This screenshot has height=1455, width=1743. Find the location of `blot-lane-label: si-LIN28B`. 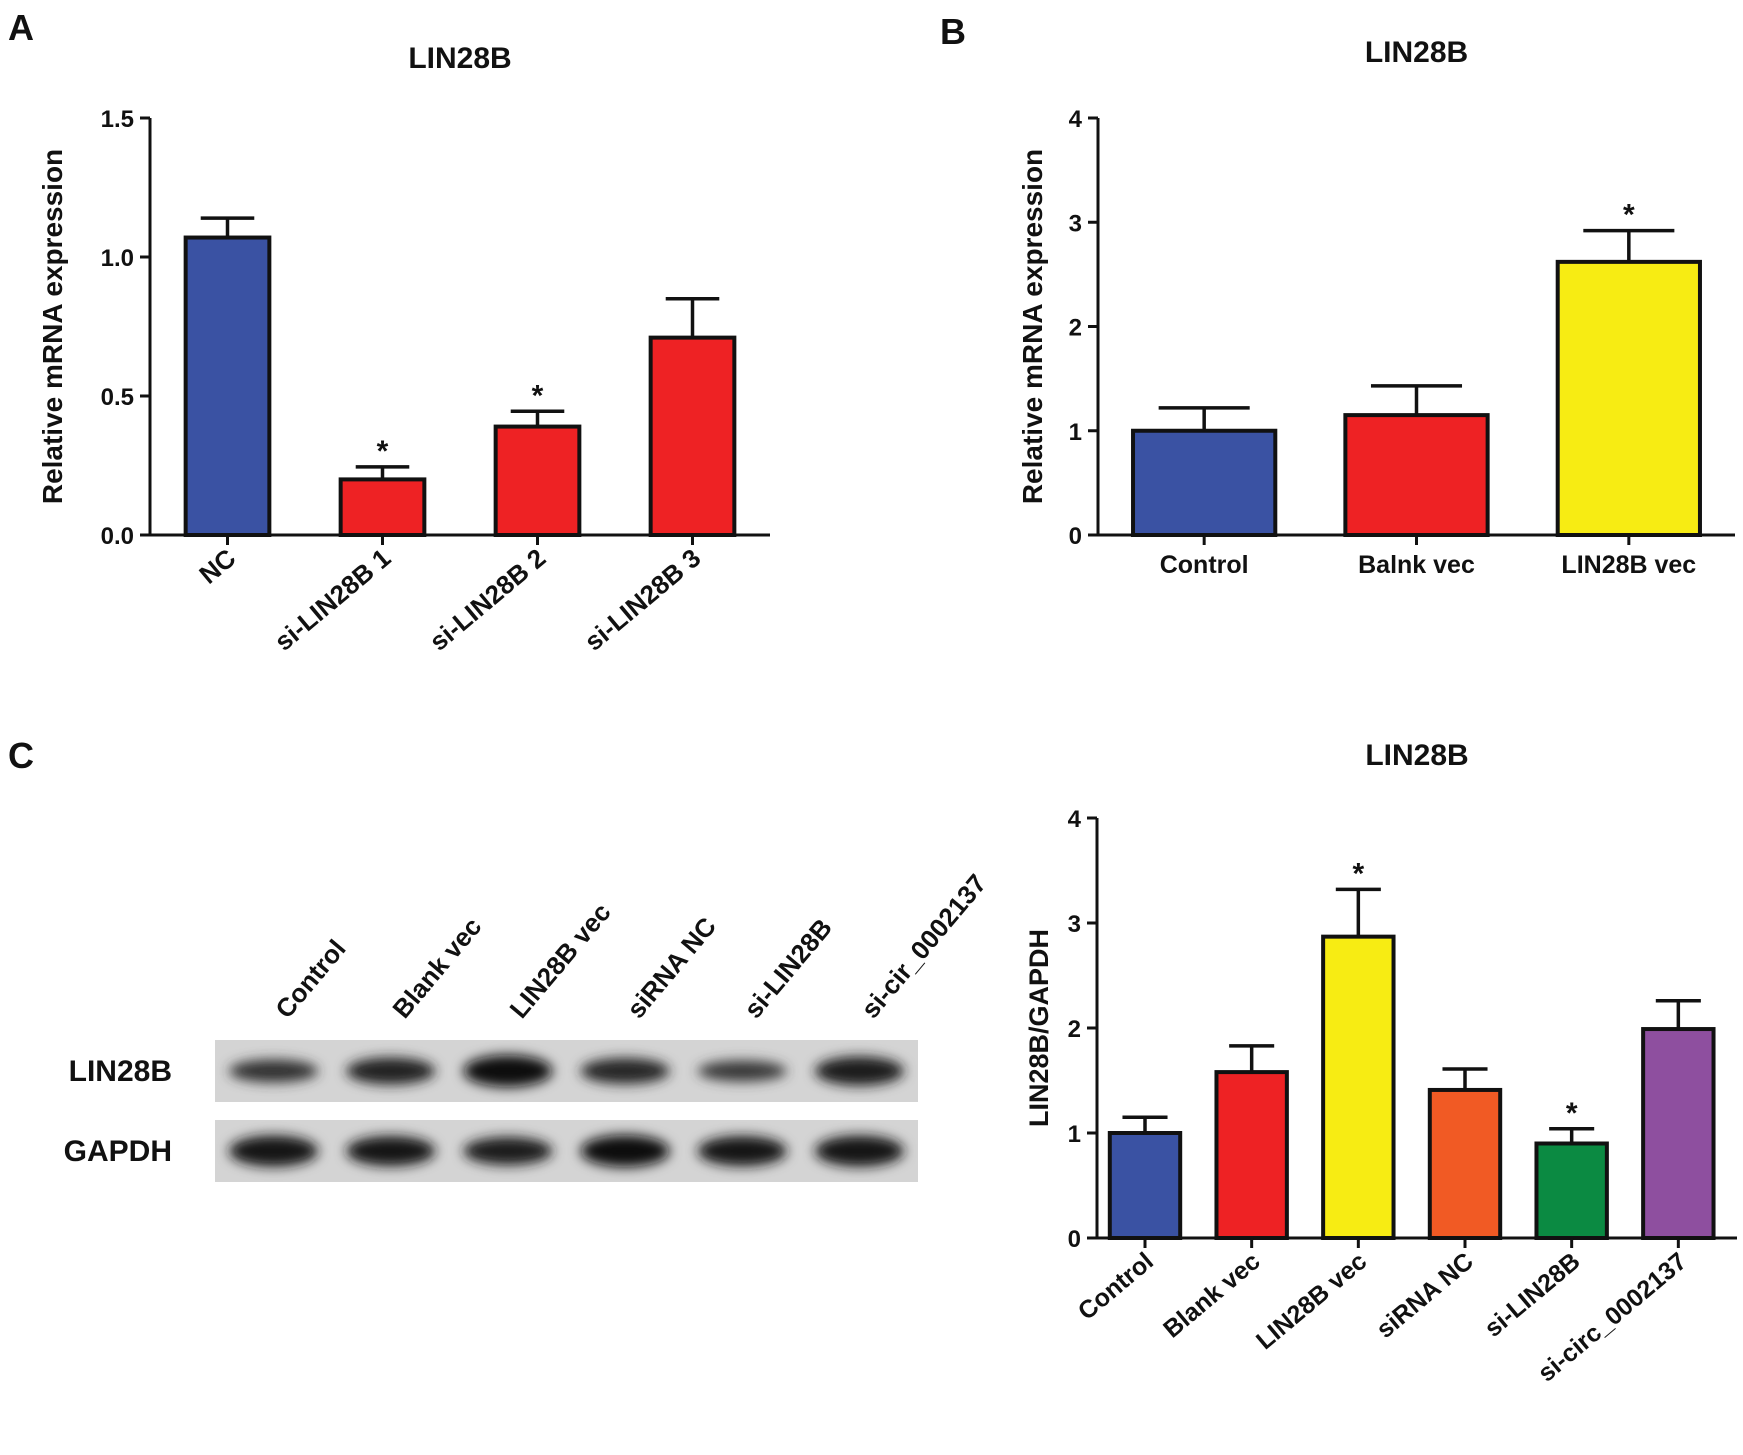

blot-lane-label: si-LIN28B is located at coordinates (788, 968).